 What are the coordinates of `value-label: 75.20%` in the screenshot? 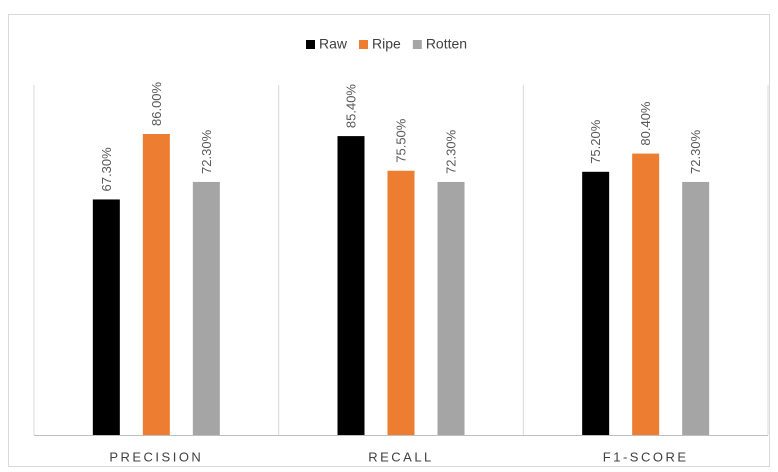 It's located at (595, 141).